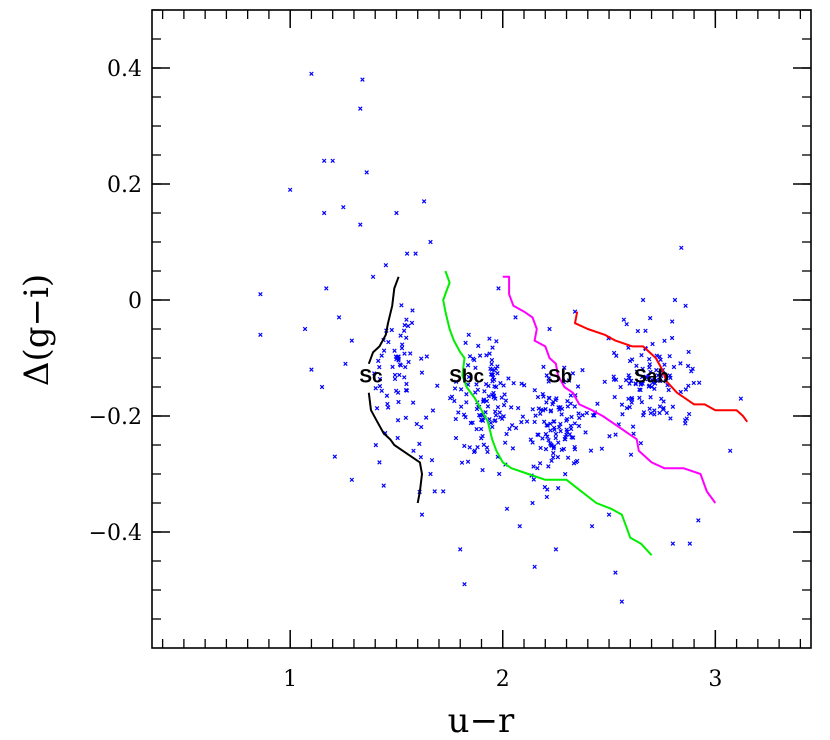 The width and height of the screenshot is (830, 740). I want to click on x-tick-label: 1, so click(290, 679).